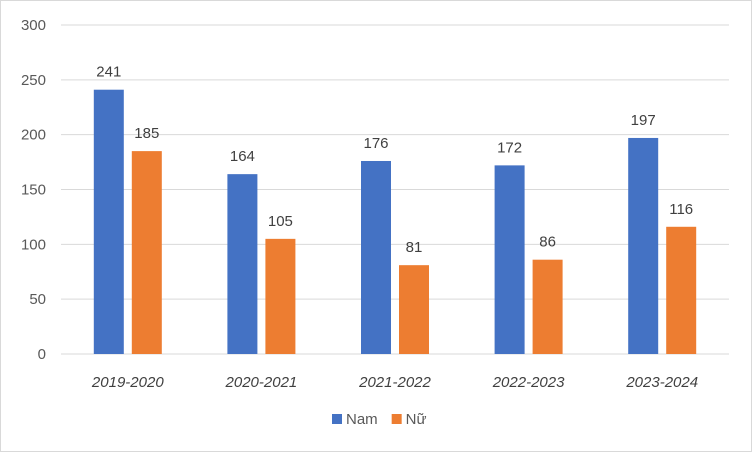 The image size is (752, 452). Describe the element at coordinates (509, 147) in the screenshot. I see `data-label: 172` at that location.